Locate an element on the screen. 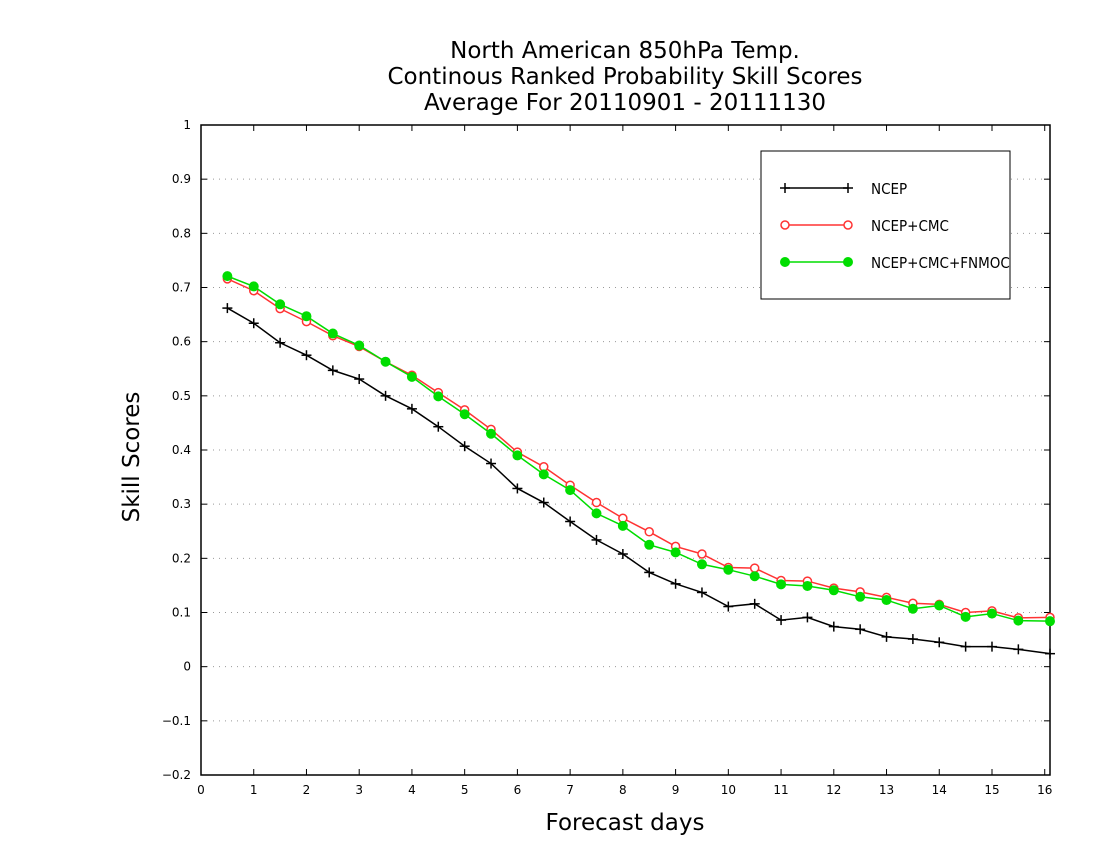  x-tick-label: 14 is located at coordinates (939, 790).